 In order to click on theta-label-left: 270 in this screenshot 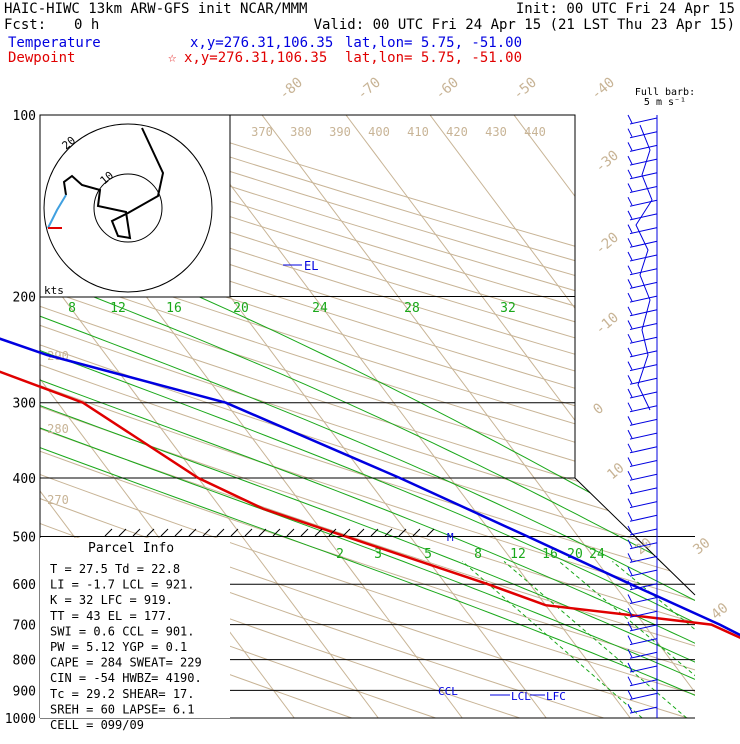, I will do `click(58, 500)`.